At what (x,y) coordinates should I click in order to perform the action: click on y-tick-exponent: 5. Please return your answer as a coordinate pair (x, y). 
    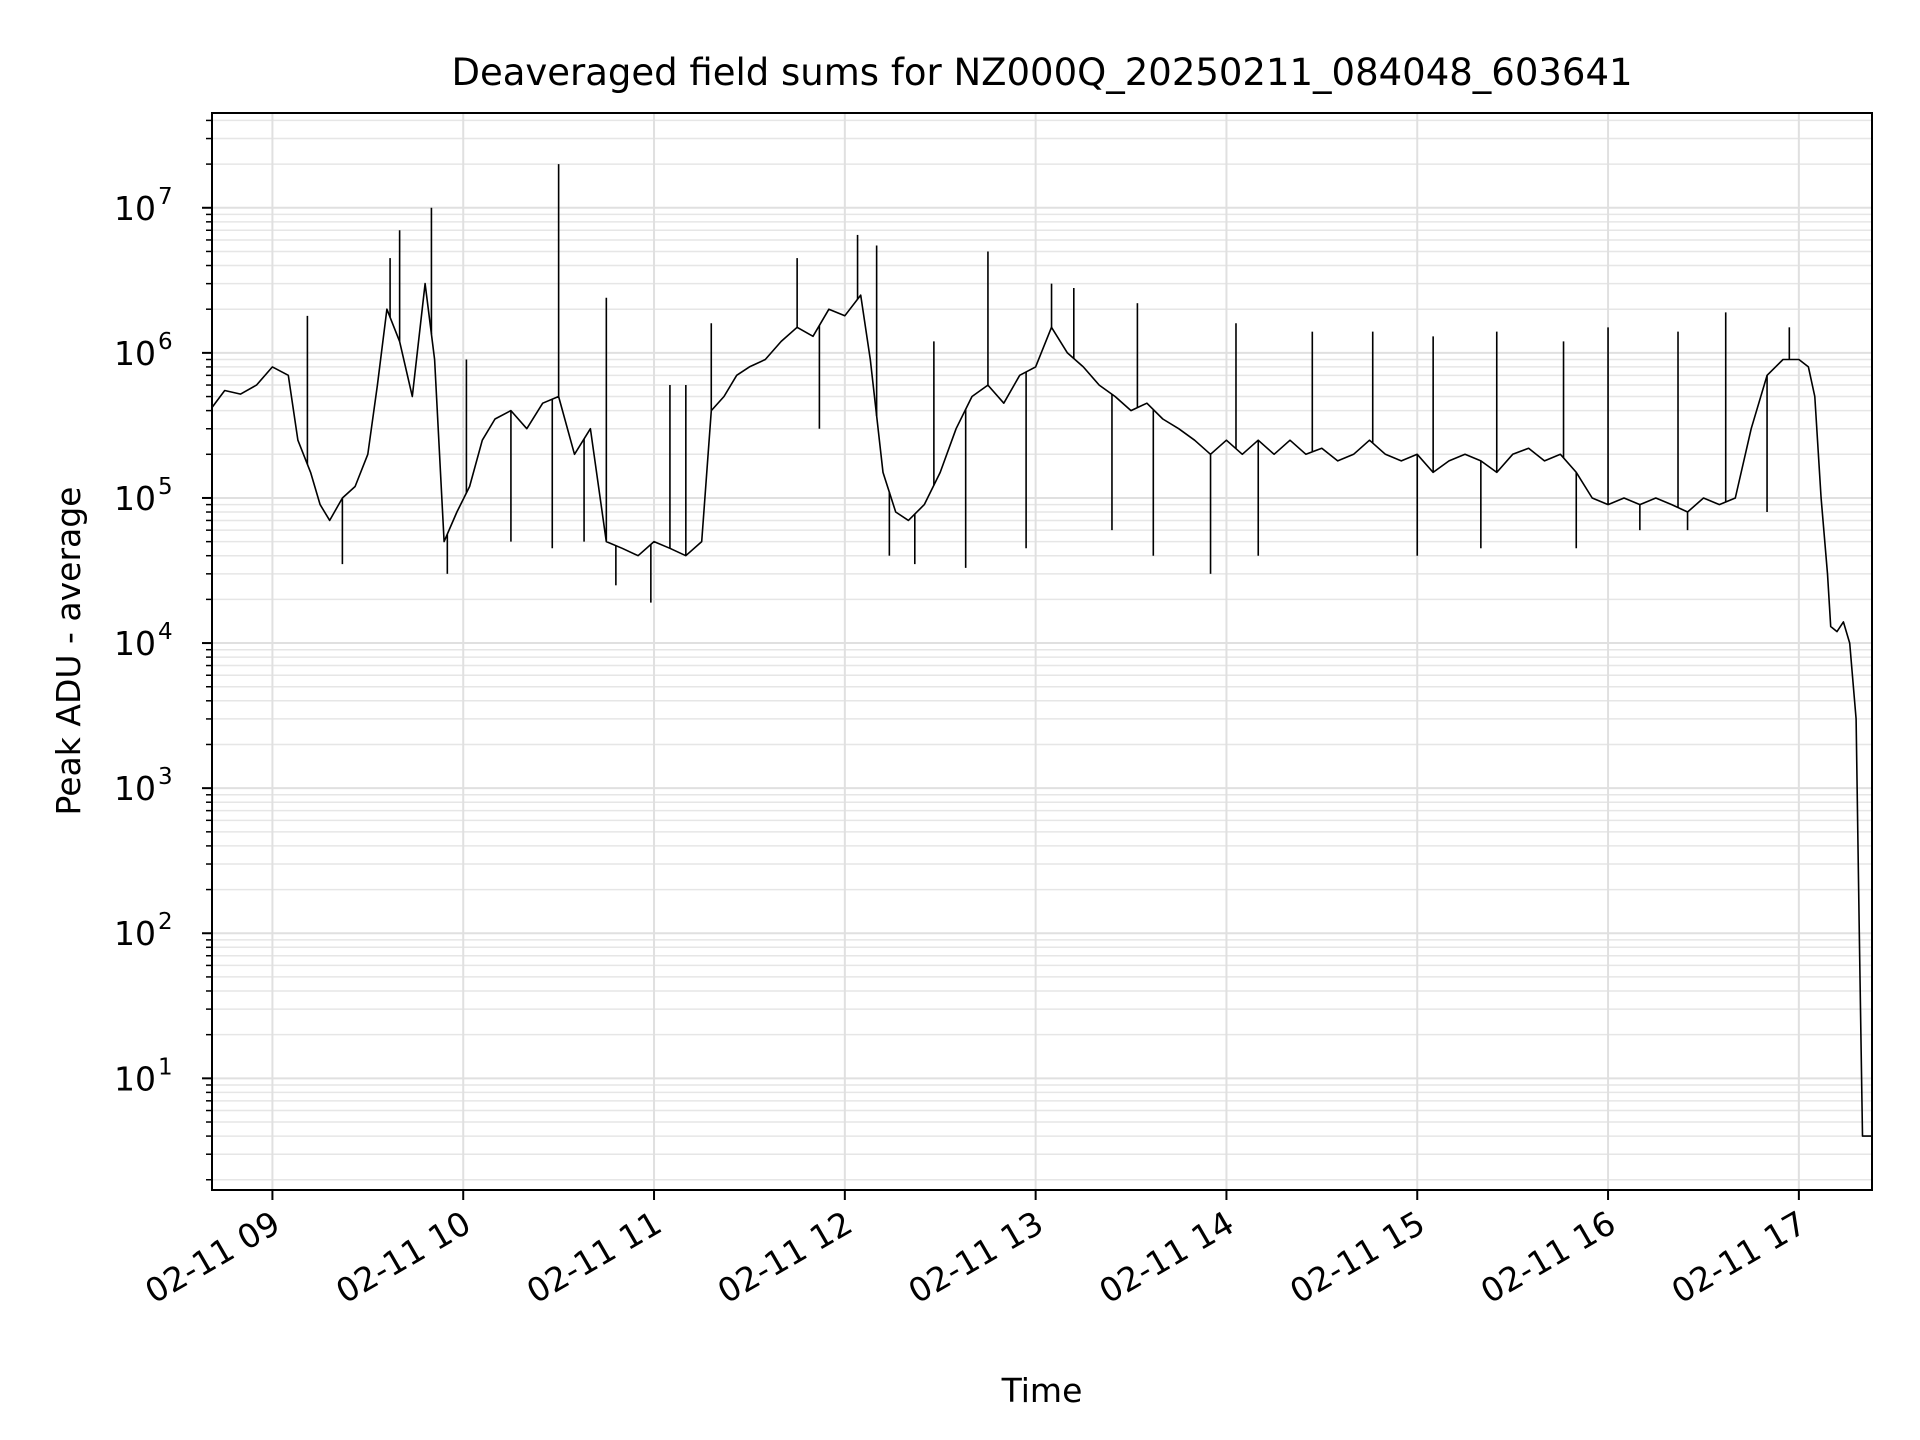
    Looking at the image, I should click on (165, 487).